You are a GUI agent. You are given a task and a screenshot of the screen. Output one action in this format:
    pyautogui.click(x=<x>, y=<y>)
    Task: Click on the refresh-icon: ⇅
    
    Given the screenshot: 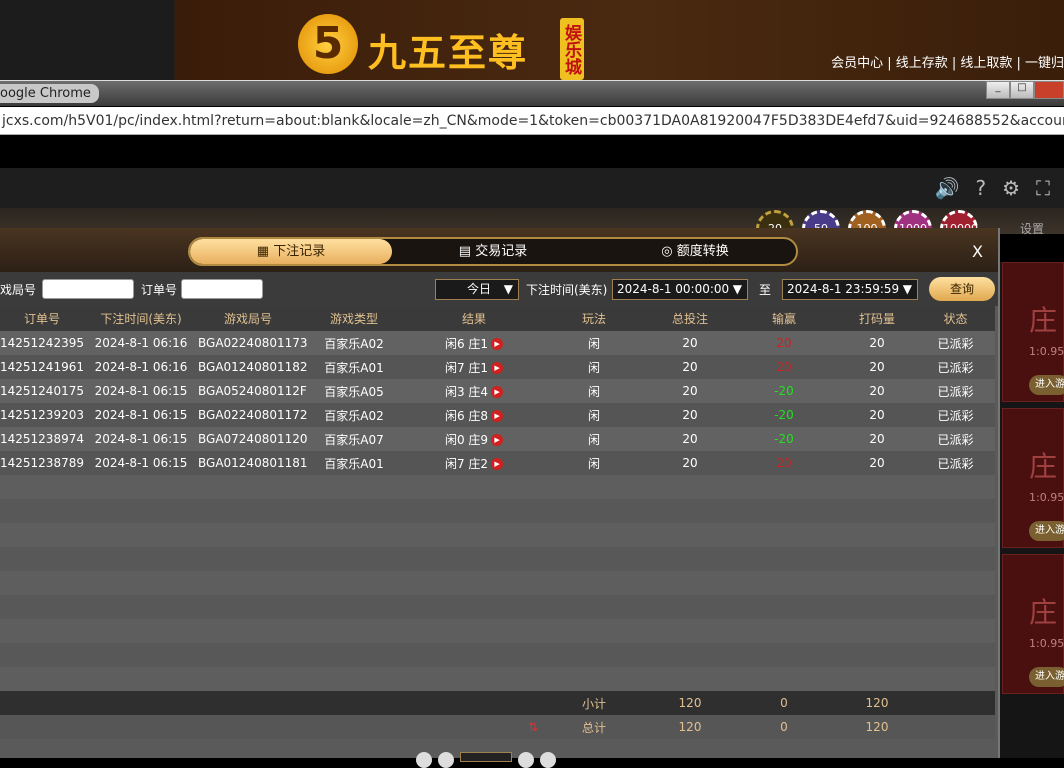 What is the action you would take?
    pyautogui.click(x=532, y=727)
    